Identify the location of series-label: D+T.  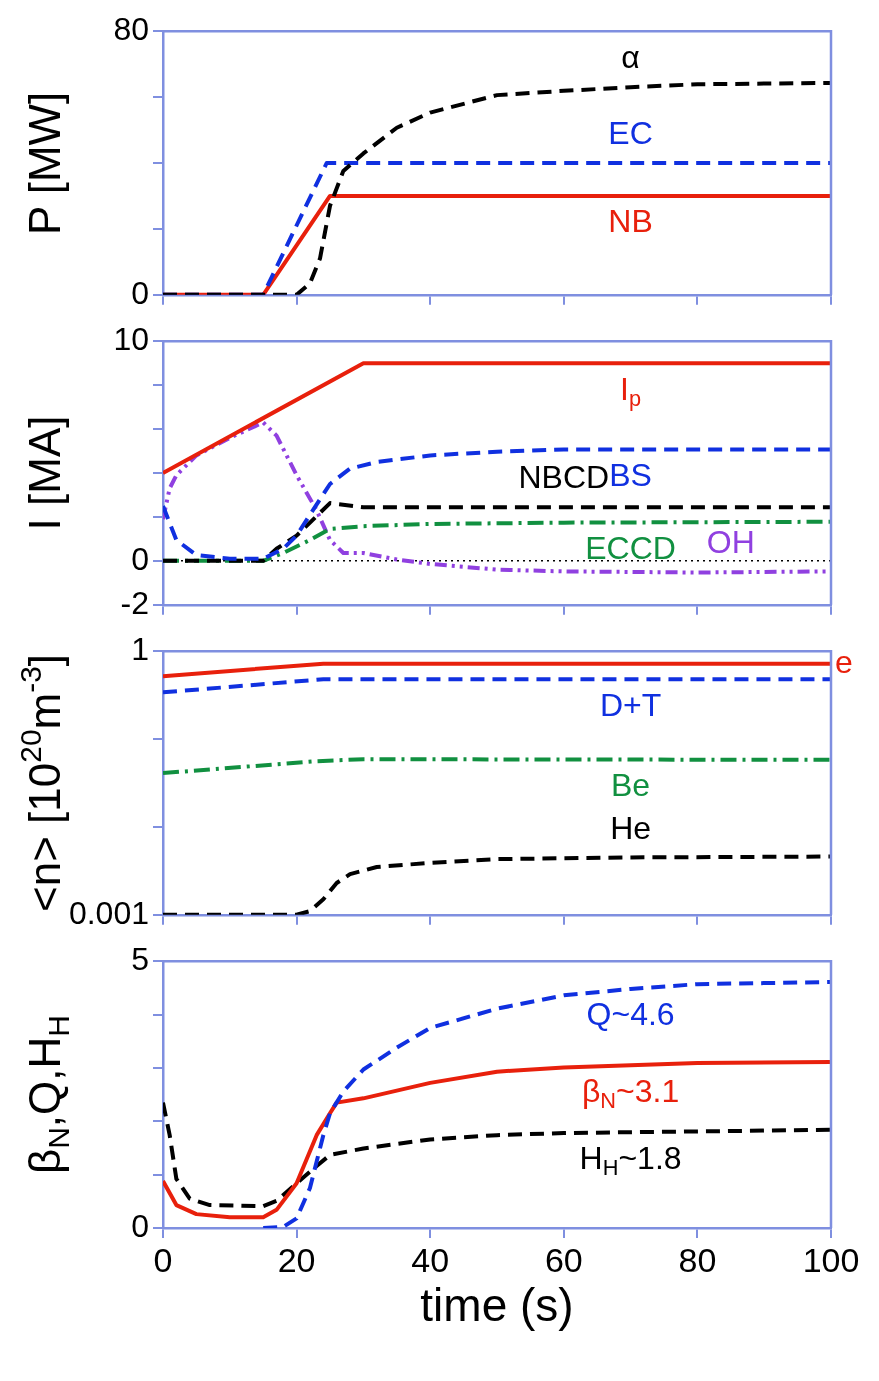
(630, 704).